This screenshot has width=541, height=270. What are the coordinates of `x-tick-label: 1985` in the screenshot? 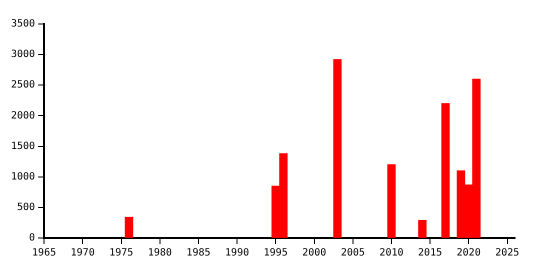 It's located at (198, 253).